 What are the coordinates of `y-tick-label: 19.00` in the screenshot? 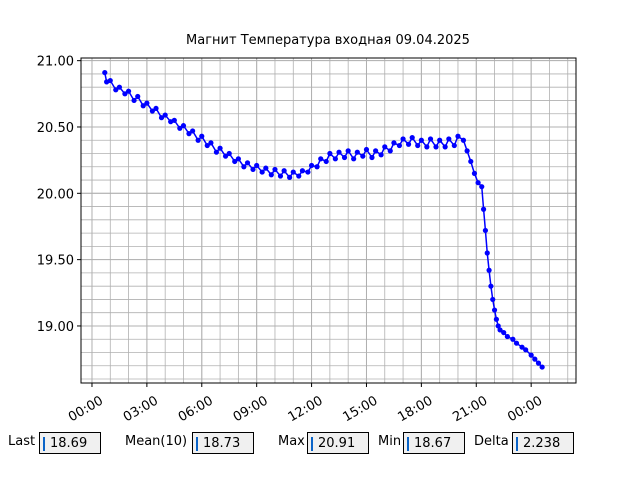 It's located at (55, 327).